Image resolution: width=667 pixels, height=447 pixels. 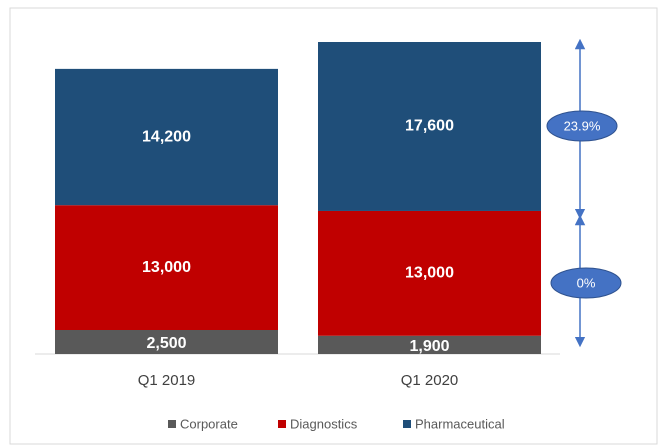 I want to click on value-label: 1,900, so click(x=429, y=346).